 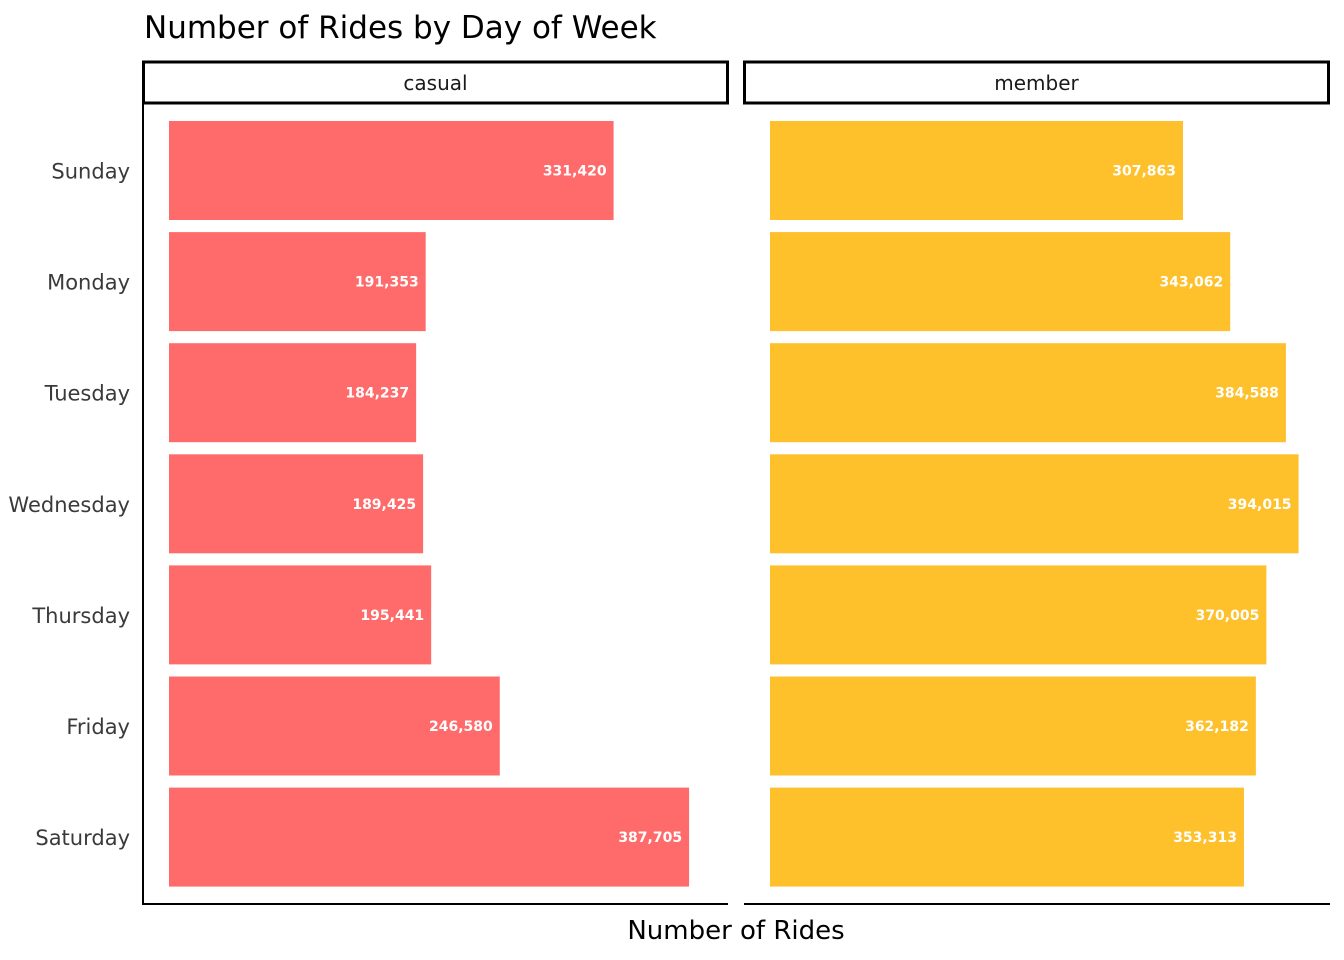 What do you see at coordinates (300, 615) in the screenshot?
I see `bar-casual-thursday` at bounding box center [300, 615].